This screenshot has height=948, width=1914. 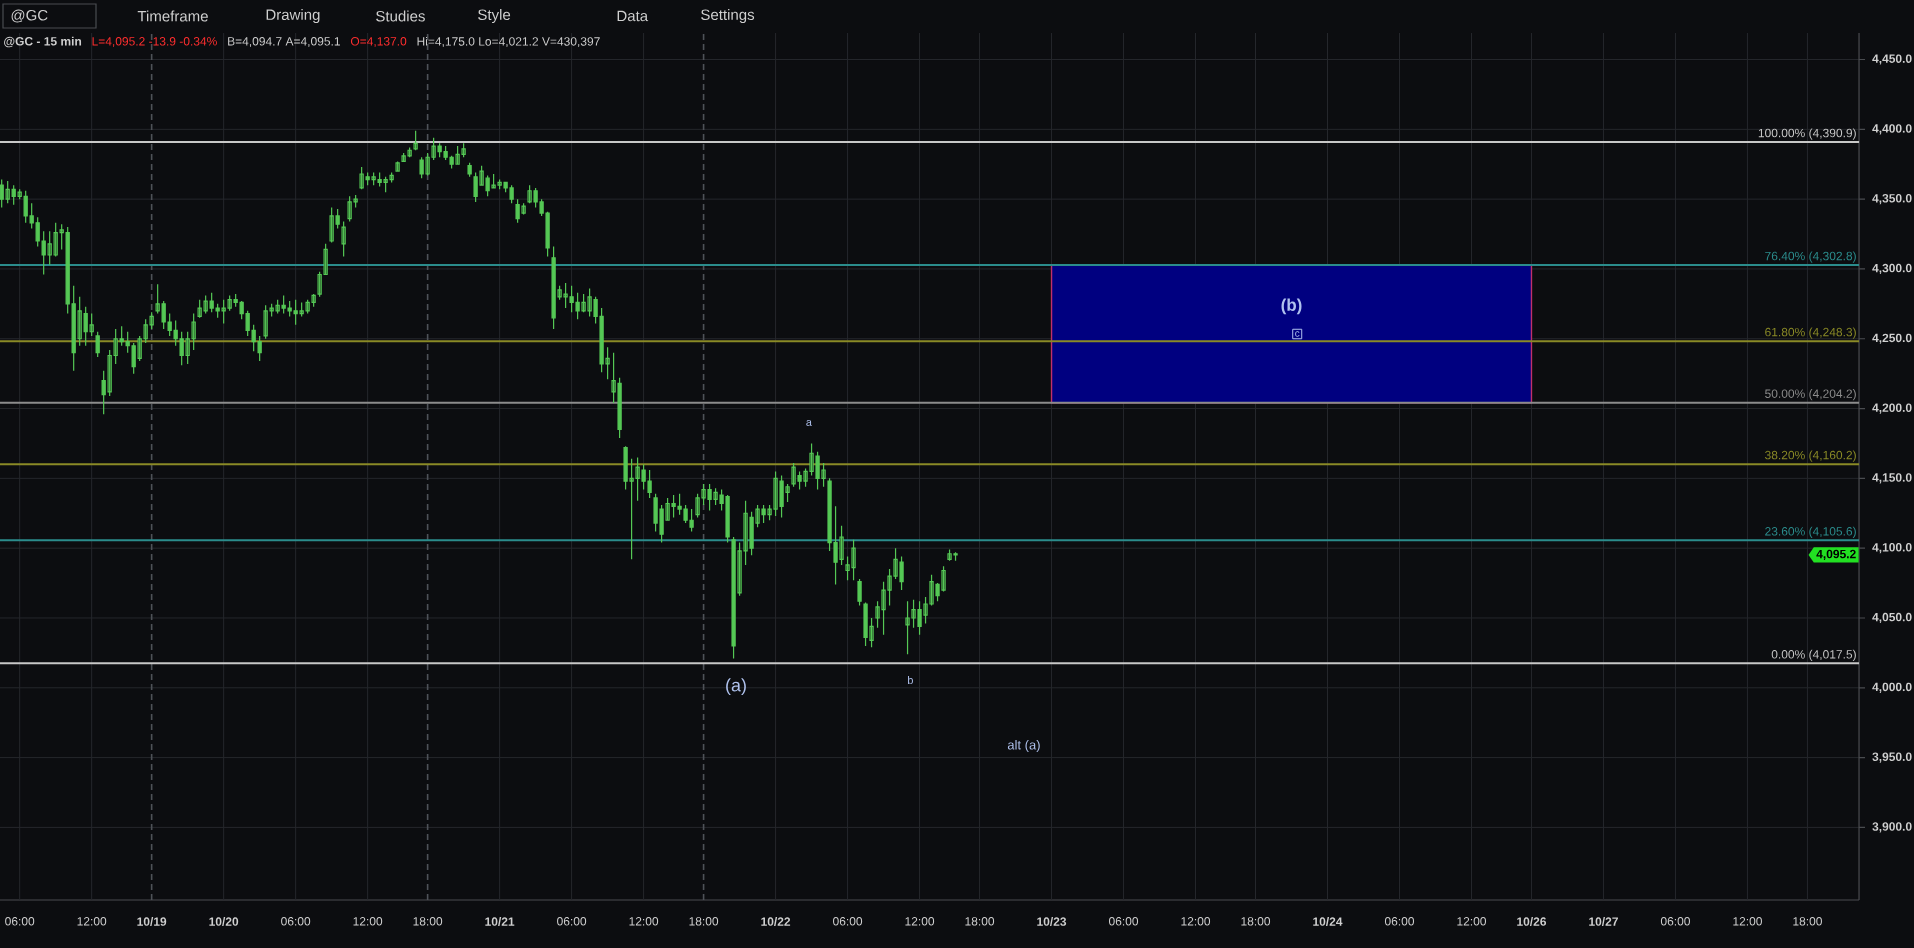 What do you see at coordinates (494, 15) in the screenshot?
I see `text: Style` at bounding box center [494, 15].